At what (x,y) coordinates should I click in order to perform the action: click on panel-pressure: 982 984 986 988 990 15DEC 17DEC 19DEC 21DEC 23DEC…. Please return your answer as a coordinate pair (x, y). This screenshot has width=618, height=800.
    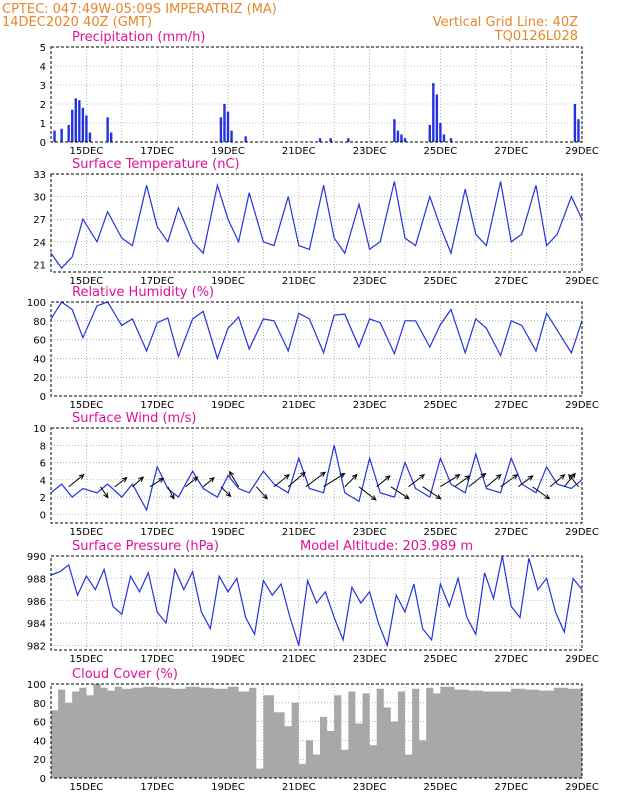
    Looking at the image, I should click on (313, 602).